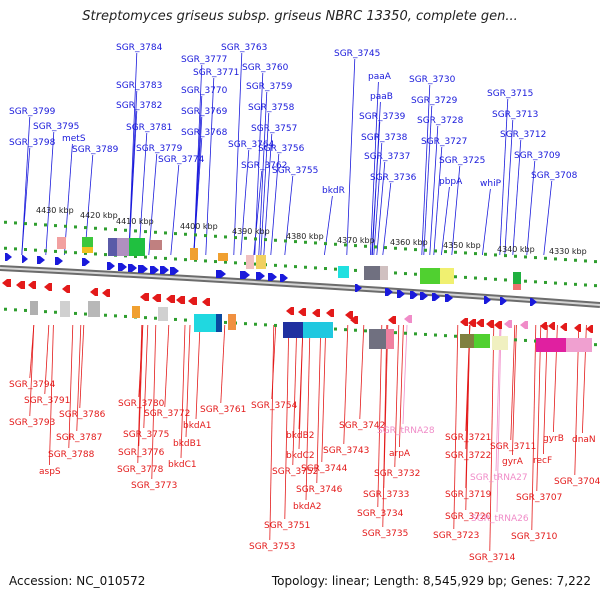  Describe the element at coordinates (380, 514) in the screenshot. I see `gene-label-bottom: SGR_3734` at that location.